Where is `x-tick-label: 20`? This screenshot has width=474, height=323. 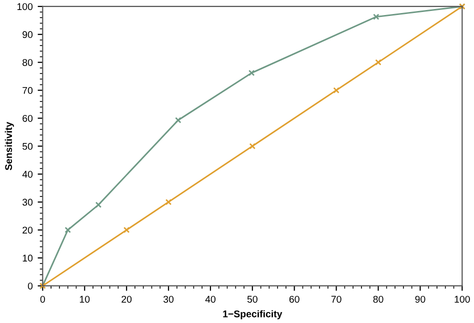 x-tick-label: 20 is located at coordinates (127, 299).